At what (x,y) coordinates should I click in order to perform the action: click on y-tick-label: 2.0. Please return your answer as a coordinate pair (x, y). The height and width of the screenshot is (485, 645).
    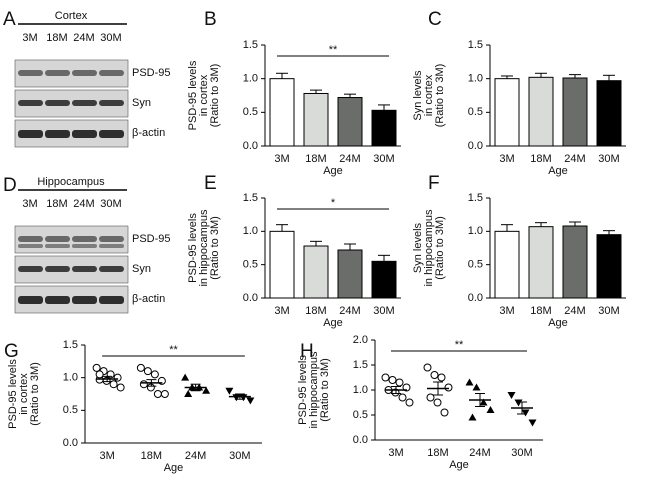
    Looking at the image, I should click on (360, 340).